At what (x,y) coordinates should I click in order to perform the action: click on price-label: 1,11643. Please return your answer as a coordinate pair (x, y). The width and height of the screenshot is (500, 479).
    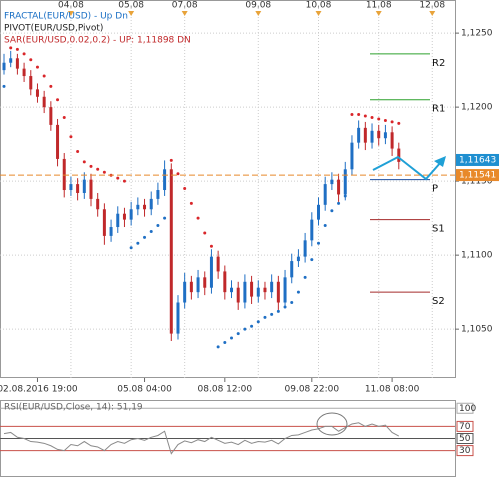
    Looking at the image, I should click on (477, 160).